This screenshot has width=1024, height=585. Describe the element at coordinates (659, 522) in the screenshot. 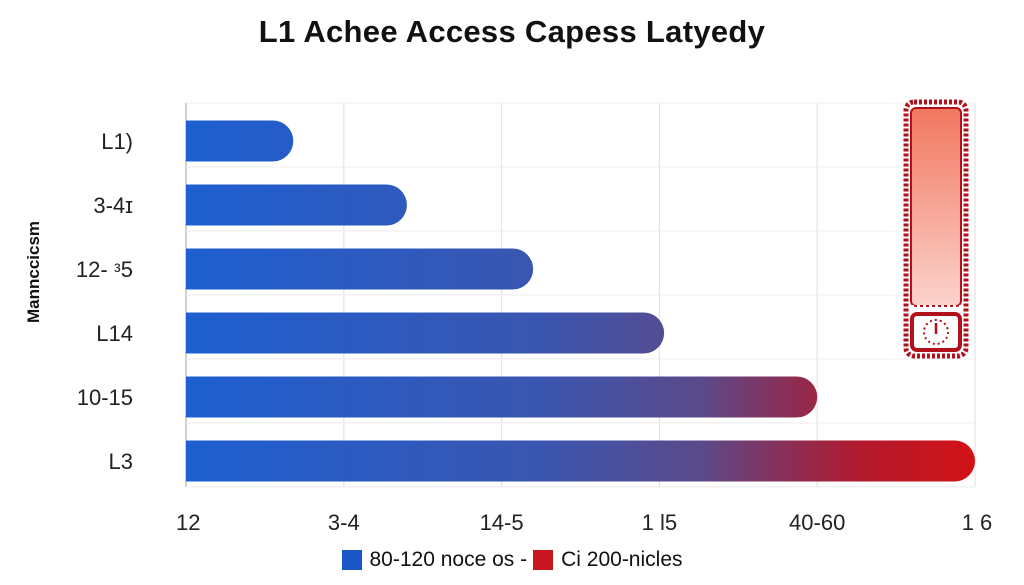

I see `x-tick-label: 1 l5` at that location.